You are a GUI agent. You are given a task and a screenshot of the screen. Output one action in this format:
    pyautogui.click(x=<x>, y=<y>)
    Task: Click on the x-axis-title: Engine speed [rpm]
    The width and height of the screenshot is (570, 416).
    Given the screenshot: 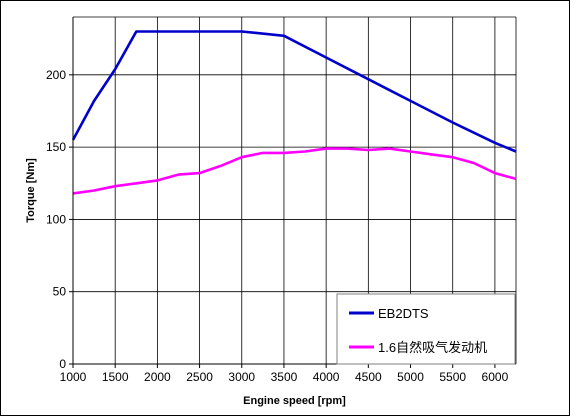 What is the action you would take?
    pyautogui.click(x=294, y=401)
    